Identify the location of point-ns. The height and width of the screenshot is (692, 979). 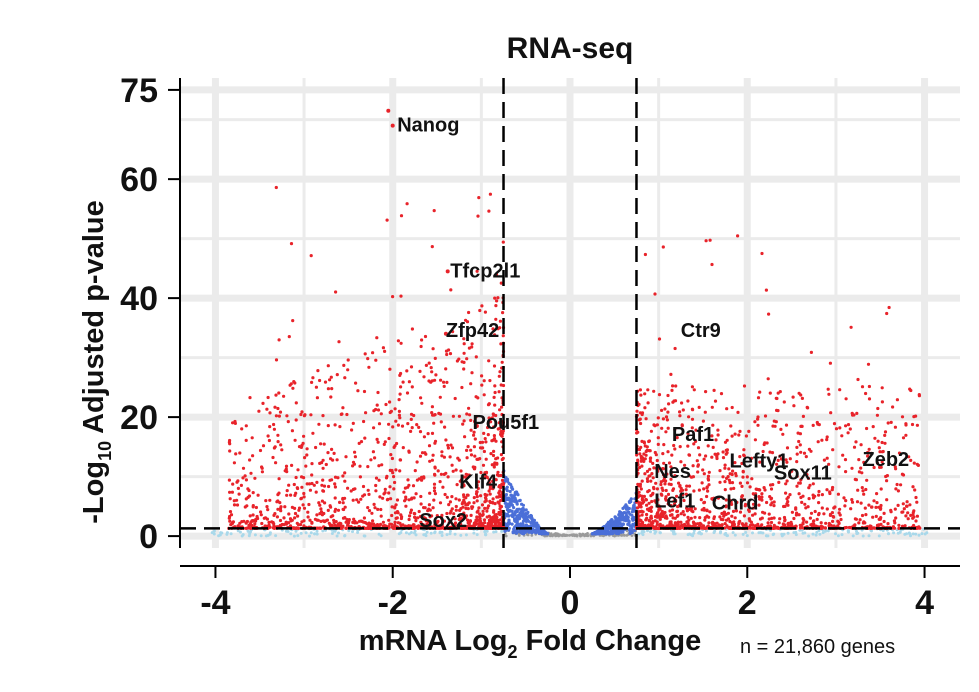
(576, 535).